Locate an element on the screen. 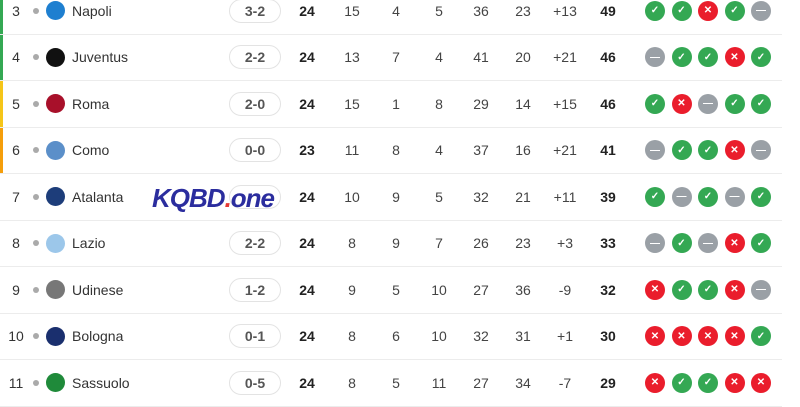 The image size is (800, 407). table-row: 8 Lazio 2-2 24 8 9 7 26 23 +3 33 — ✓ — ✕ ✓ is located at coordinates (391, 244).